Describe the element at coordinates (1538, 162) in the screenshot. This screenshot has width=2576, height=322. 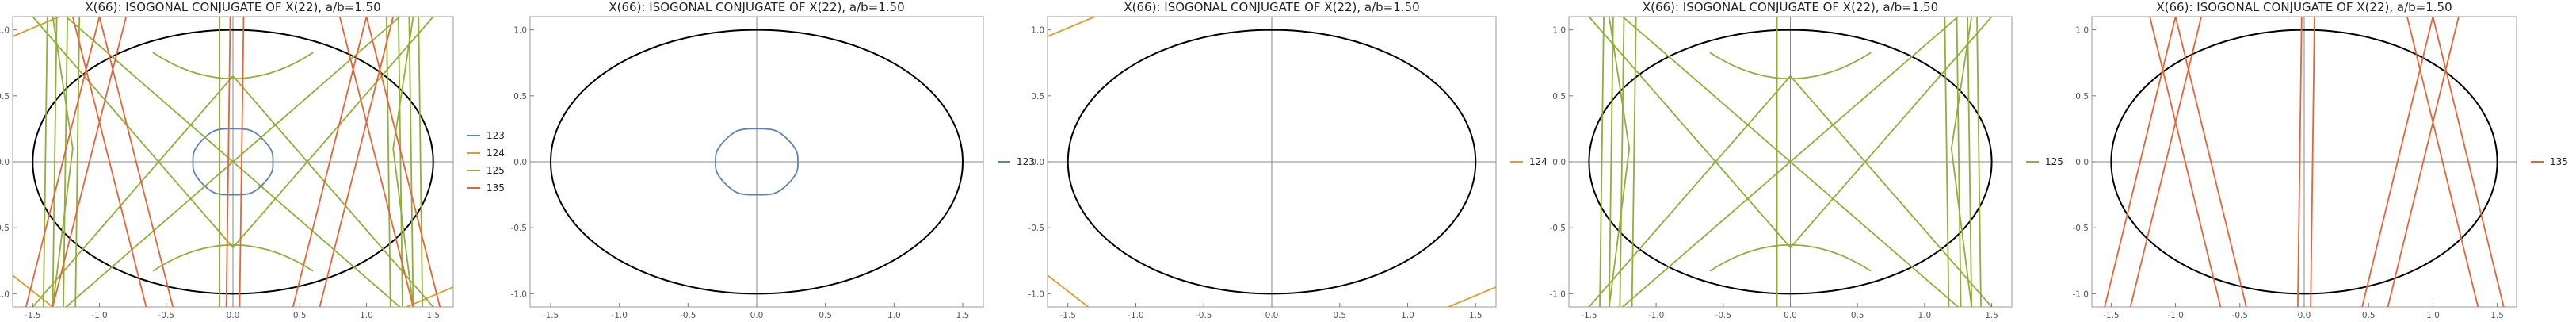
I see `legend-label-124: 124` at that location.